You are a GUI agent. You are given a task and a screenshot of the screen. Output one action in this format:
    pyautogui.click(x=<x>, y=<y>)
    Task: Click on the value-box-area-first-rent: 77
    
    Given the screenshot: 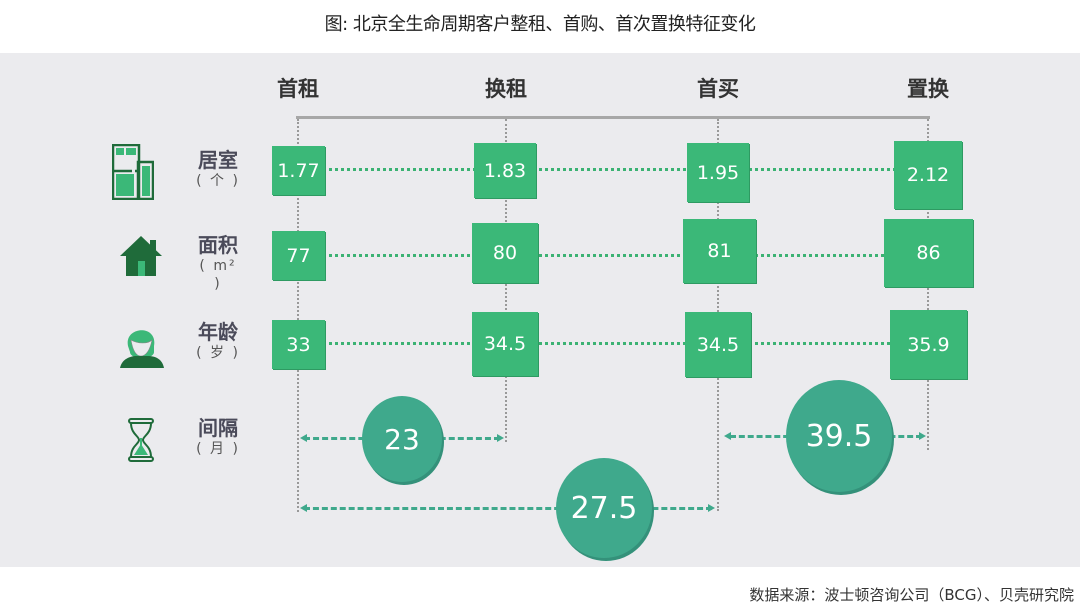 What is the action you would take?
    pyautogui.click(x=298, y=255)
    